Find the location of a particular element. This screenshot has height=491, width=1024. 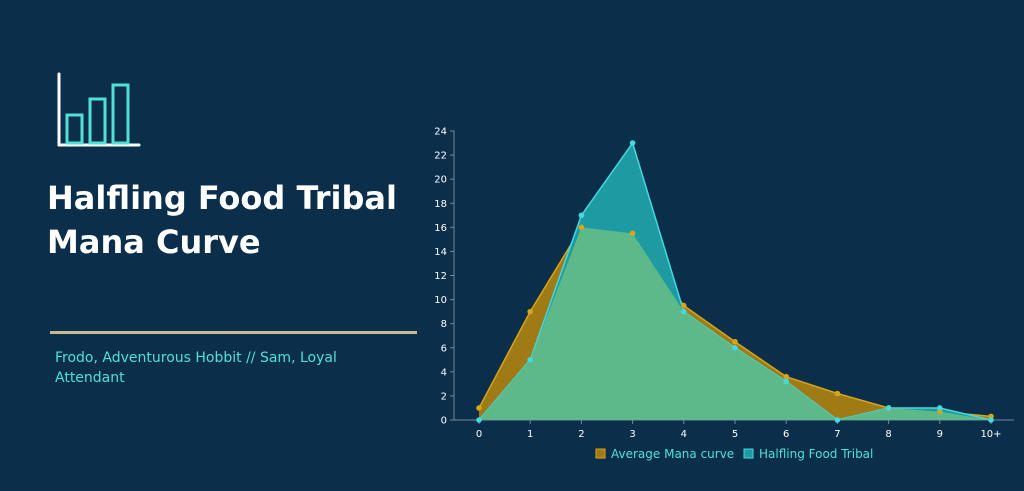

y-tick-label: 8 is located at coordinates (444, 324).